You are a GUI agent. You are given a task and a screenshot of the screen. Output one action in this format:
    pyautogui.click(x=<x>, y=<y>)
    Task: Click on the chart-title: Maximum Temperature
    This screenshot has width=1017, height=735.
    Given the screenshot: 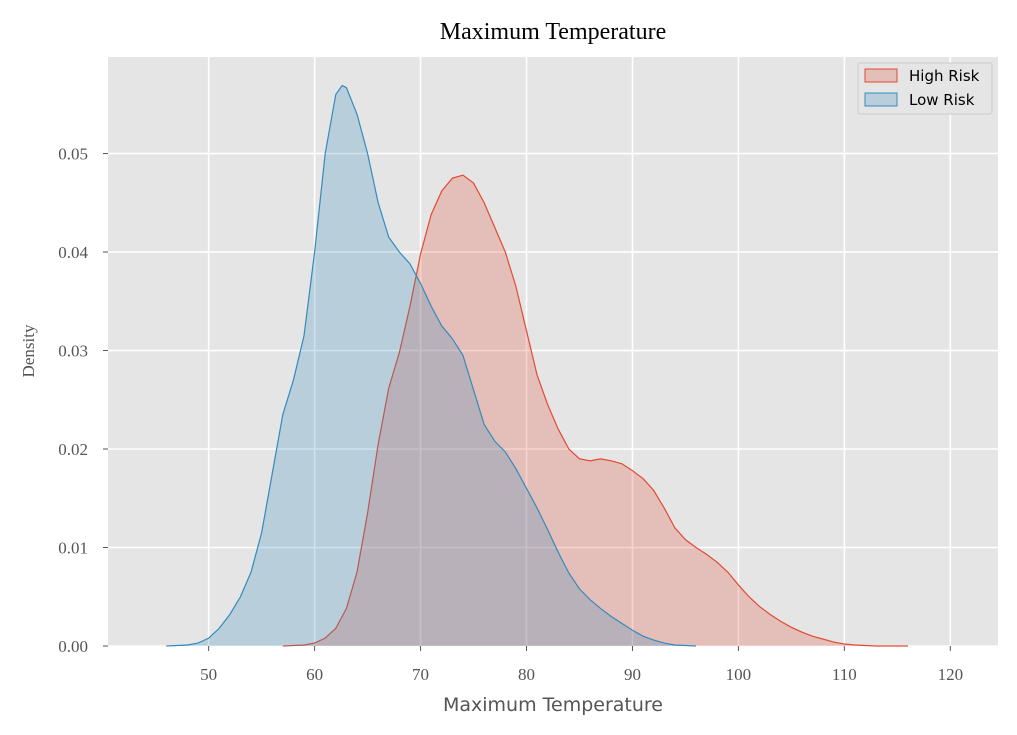 What is the action you would take?
    pyautogui.click(x=553, y=32)
    